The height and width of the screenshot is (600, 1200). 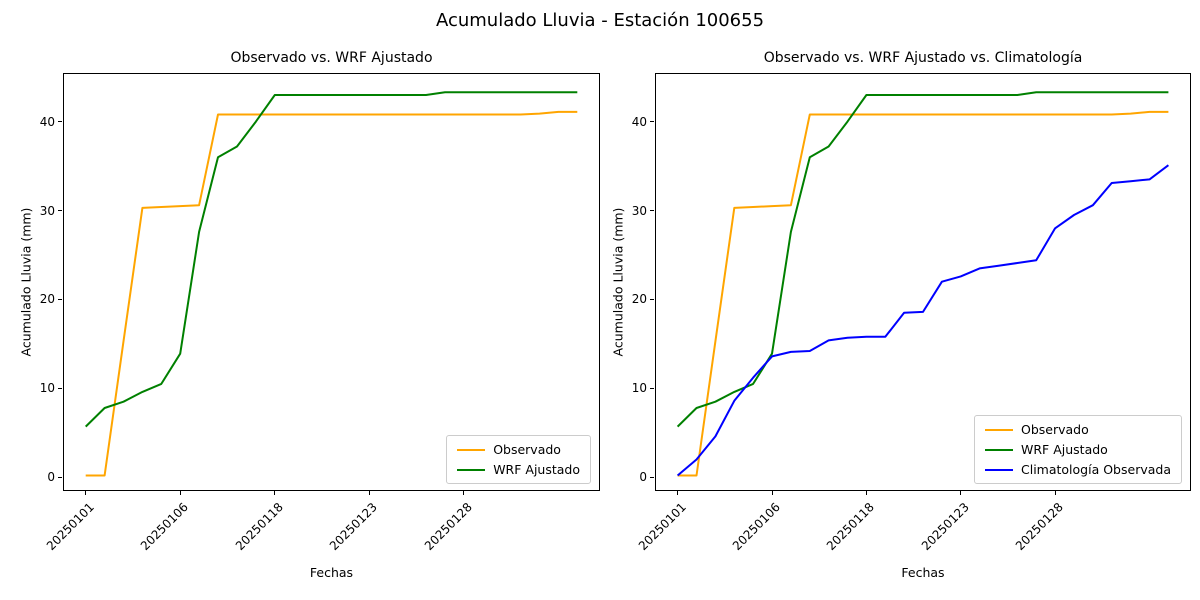 I want to click on left-y-axis-label: Acumulado Lluvia (mm), so click(x=26, y=282).